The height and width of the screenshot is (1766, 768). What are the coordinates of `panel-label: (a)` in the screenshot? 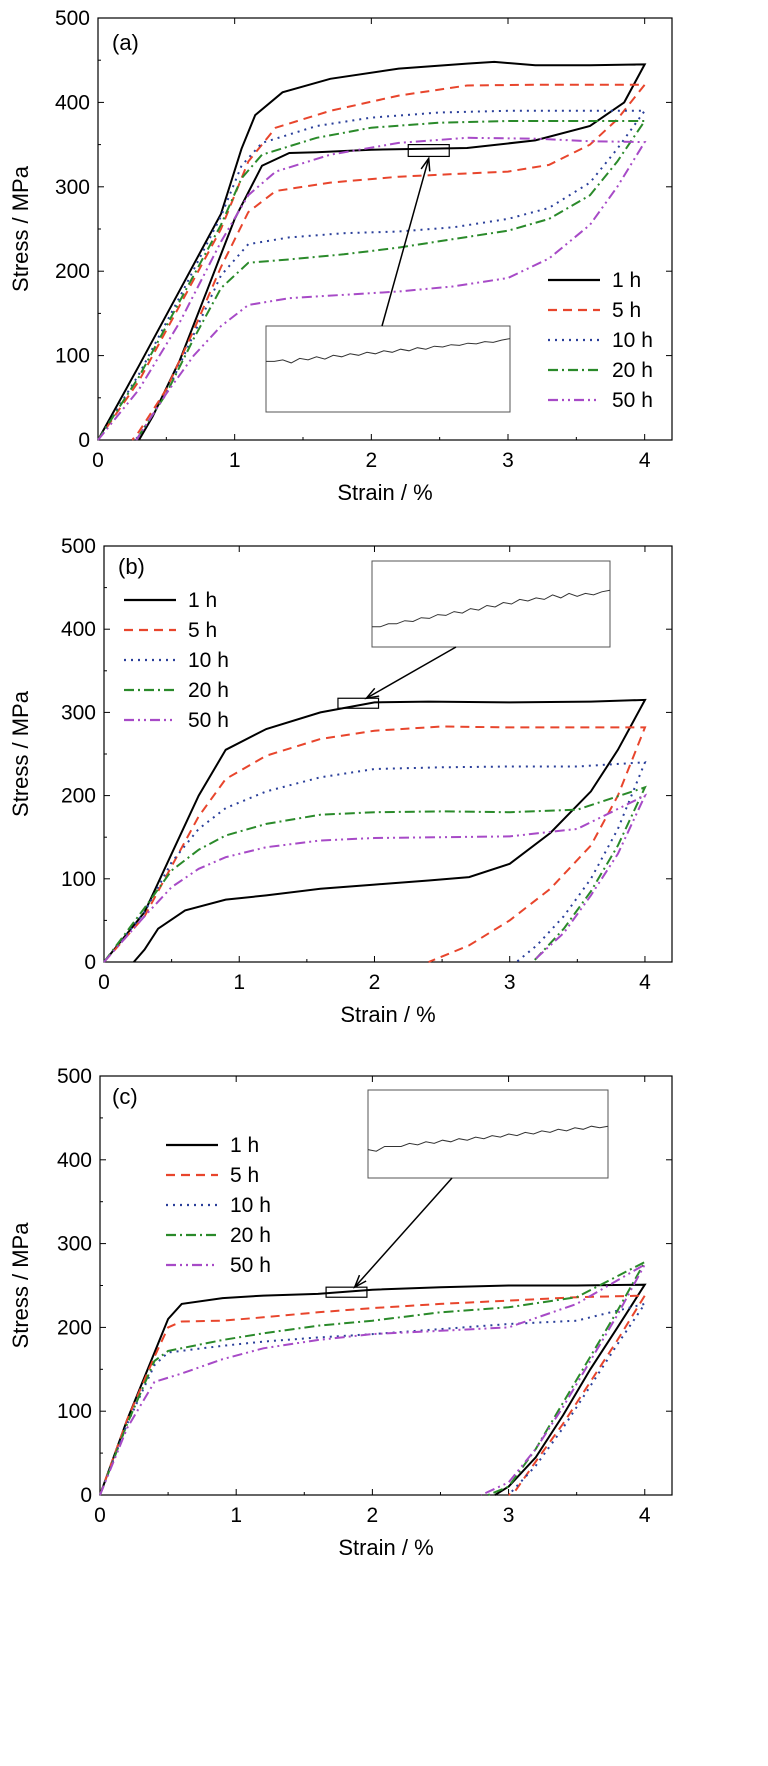 It's located at (125, 42).